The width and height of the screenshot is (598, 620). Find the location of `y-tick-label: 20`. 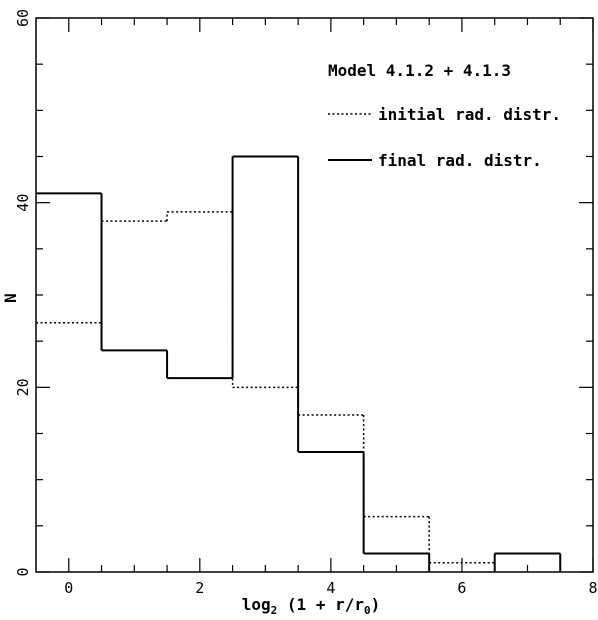

y-tick-label: 20 is located at coordinates (23, 387).